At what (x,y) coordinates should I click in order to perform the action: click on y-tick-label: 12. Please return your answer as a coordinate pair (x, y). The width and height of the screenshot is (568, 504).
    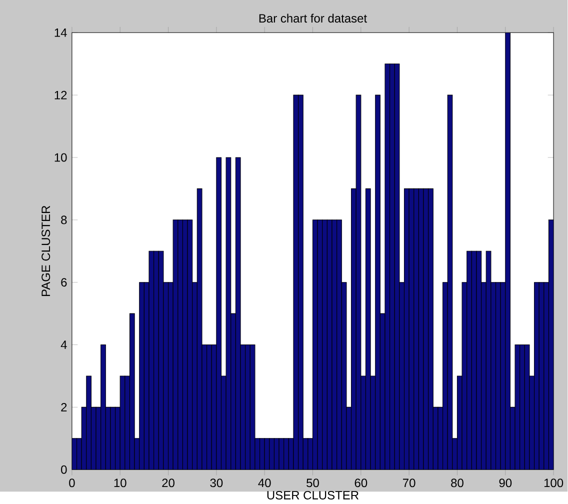
    Looking at the image, I should click on (60, 95).